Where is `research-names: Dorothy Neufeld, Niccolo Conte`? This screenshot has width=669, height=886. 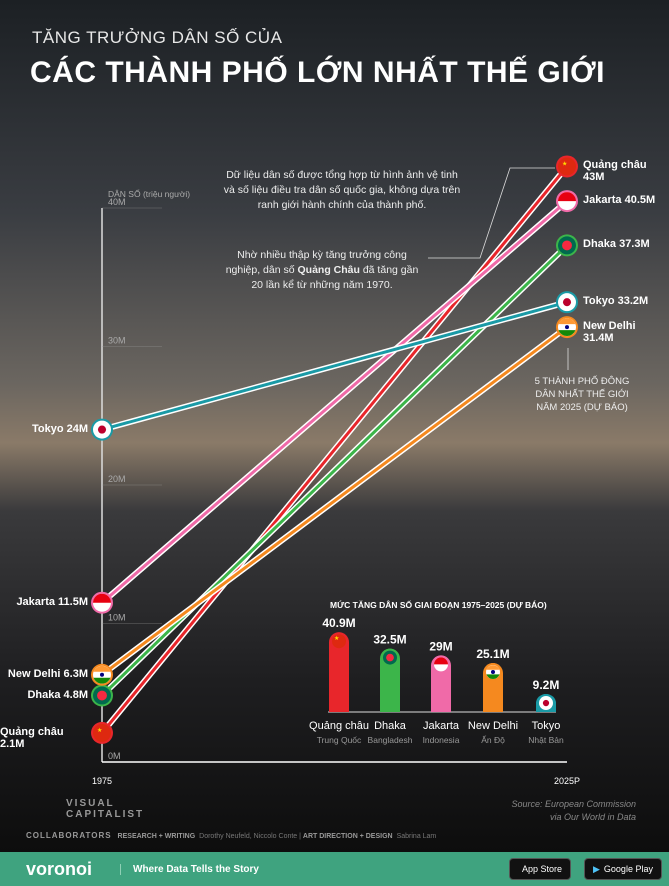
research-names: Dorothy Neufeld, Niccolo Conte is located at coordinates (248, 836).